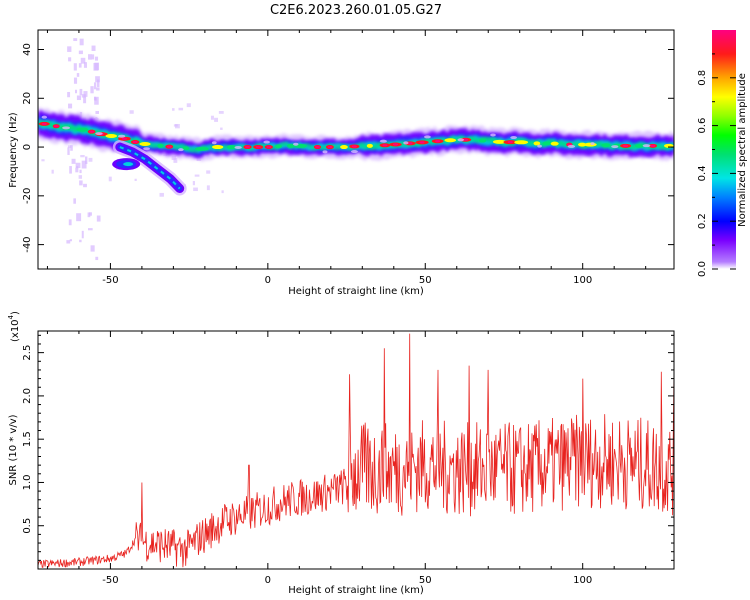 This screenshot has width=750, height=600. I want to click on spectrogram-x-tick-label: 50, so click(425, 280).